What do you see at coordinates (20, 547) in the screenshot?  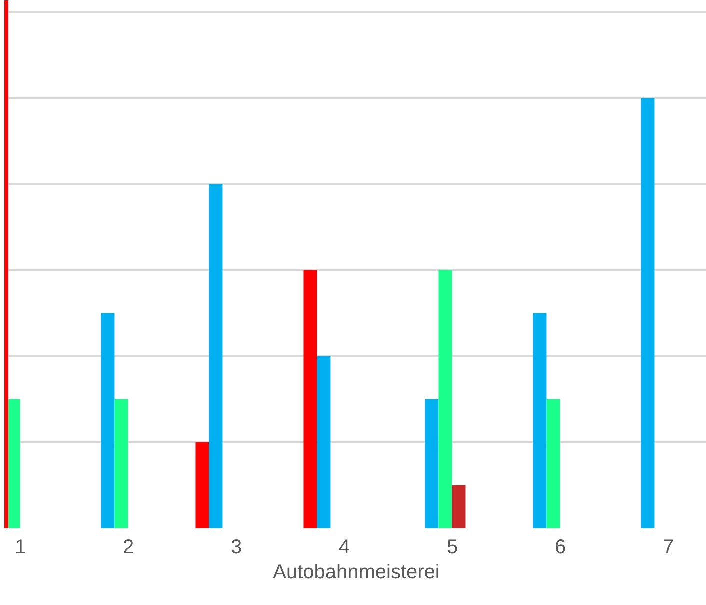 I see `x-tick-label: 1` at bounding box center [20, 547].